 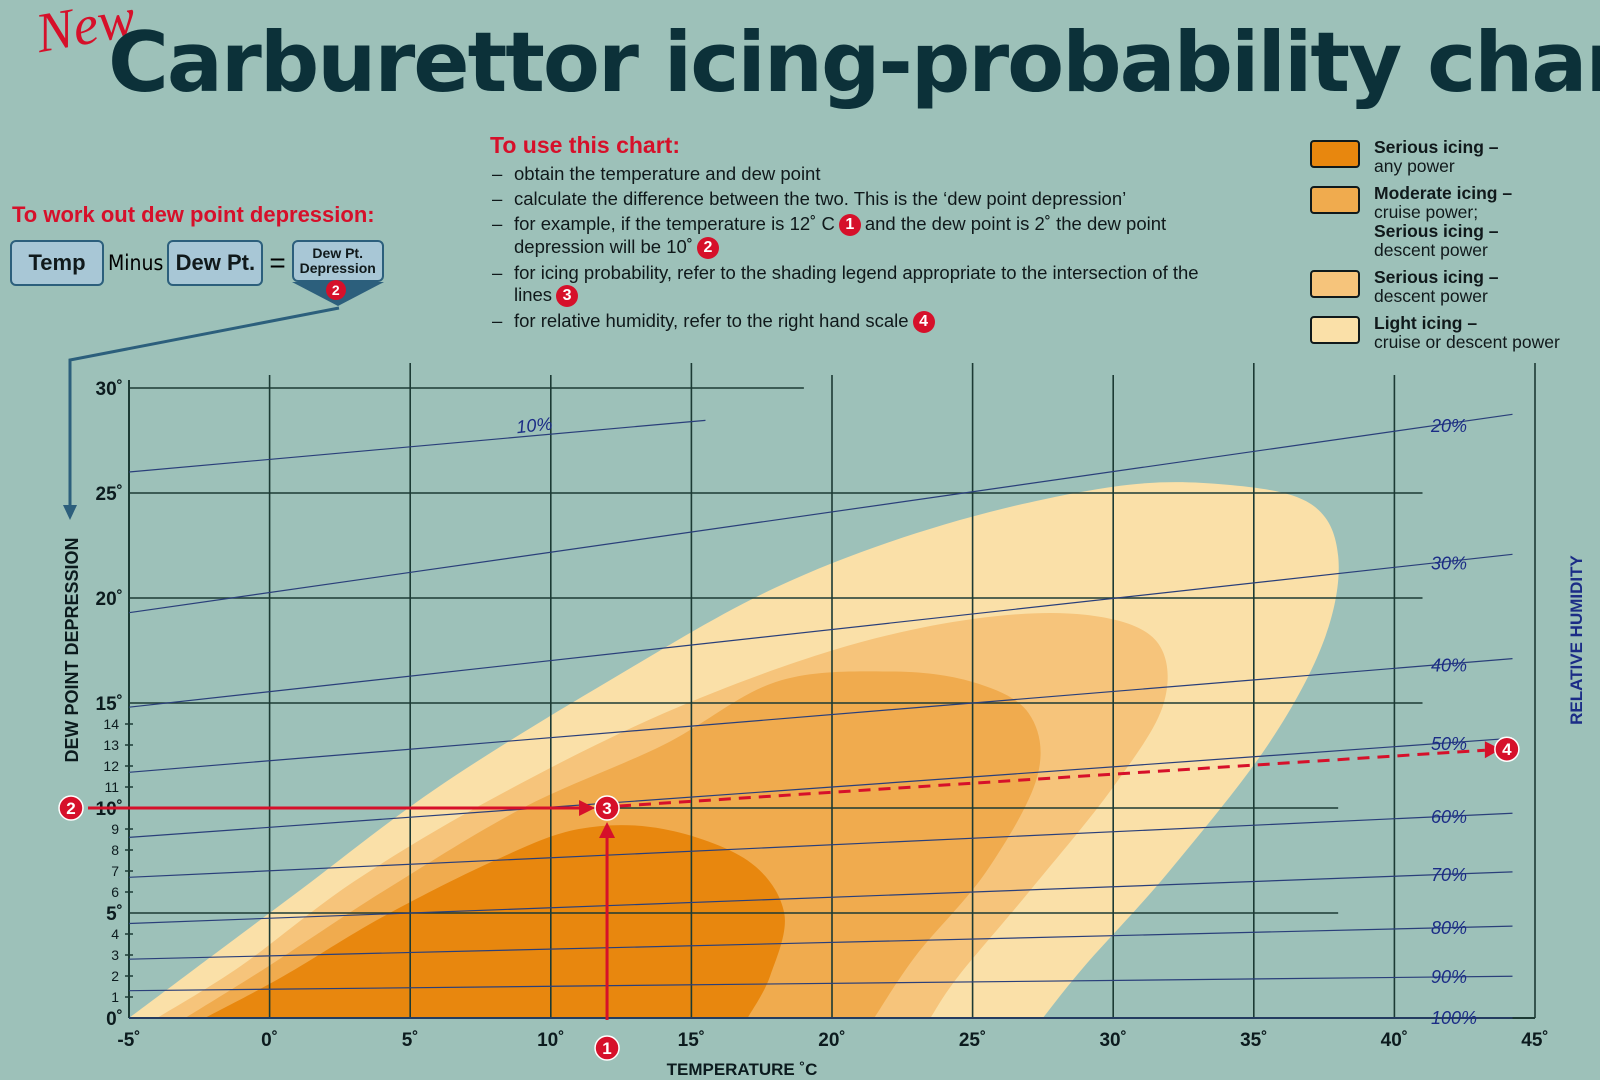 What do you see at coordinates (1449, 563) in the screenshot?
I see `humidity-label: 30%` at bounding box center [1449, 563].